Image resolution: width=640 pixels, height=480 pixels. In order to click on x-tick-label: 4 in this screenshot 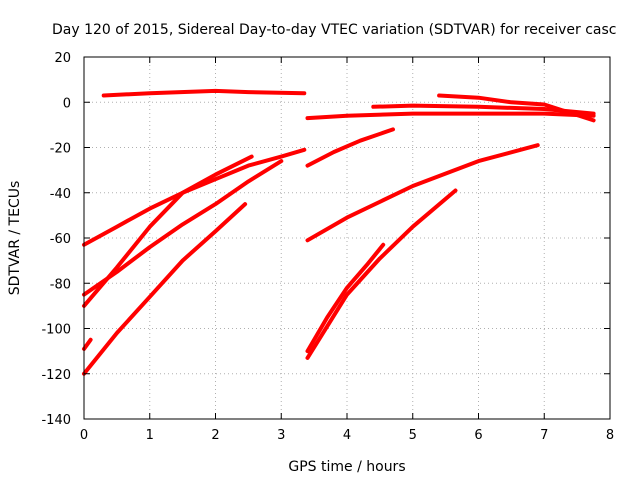, I will do `click(347, 435)`.